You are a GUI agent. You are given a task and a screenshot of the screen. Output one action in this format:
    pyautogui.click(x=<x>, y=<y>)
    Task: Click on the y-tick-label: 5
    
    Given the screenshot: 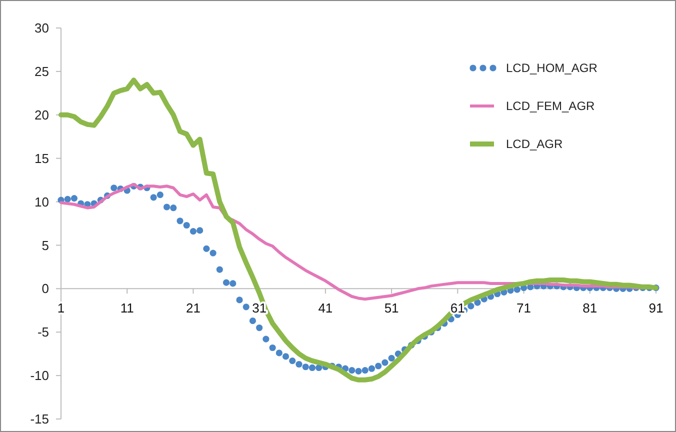 What is the action you would take?
    pyautogui.click(x=45, y=245)
    